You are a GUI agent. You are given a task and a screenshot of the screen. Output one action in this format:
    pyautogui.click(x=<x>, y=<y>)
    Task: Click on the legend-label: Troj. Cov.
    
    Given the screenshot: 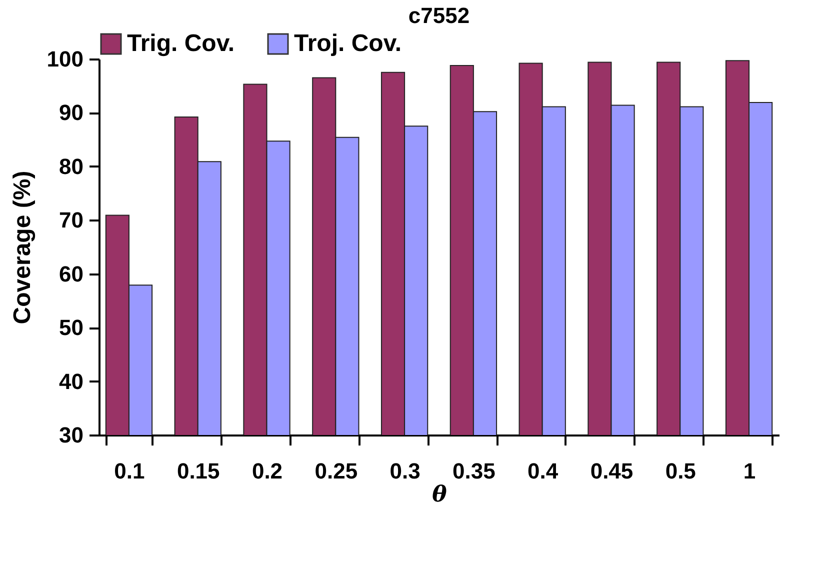 What is the action you would take?
    pyautogui.click(x=348, y=43)
    